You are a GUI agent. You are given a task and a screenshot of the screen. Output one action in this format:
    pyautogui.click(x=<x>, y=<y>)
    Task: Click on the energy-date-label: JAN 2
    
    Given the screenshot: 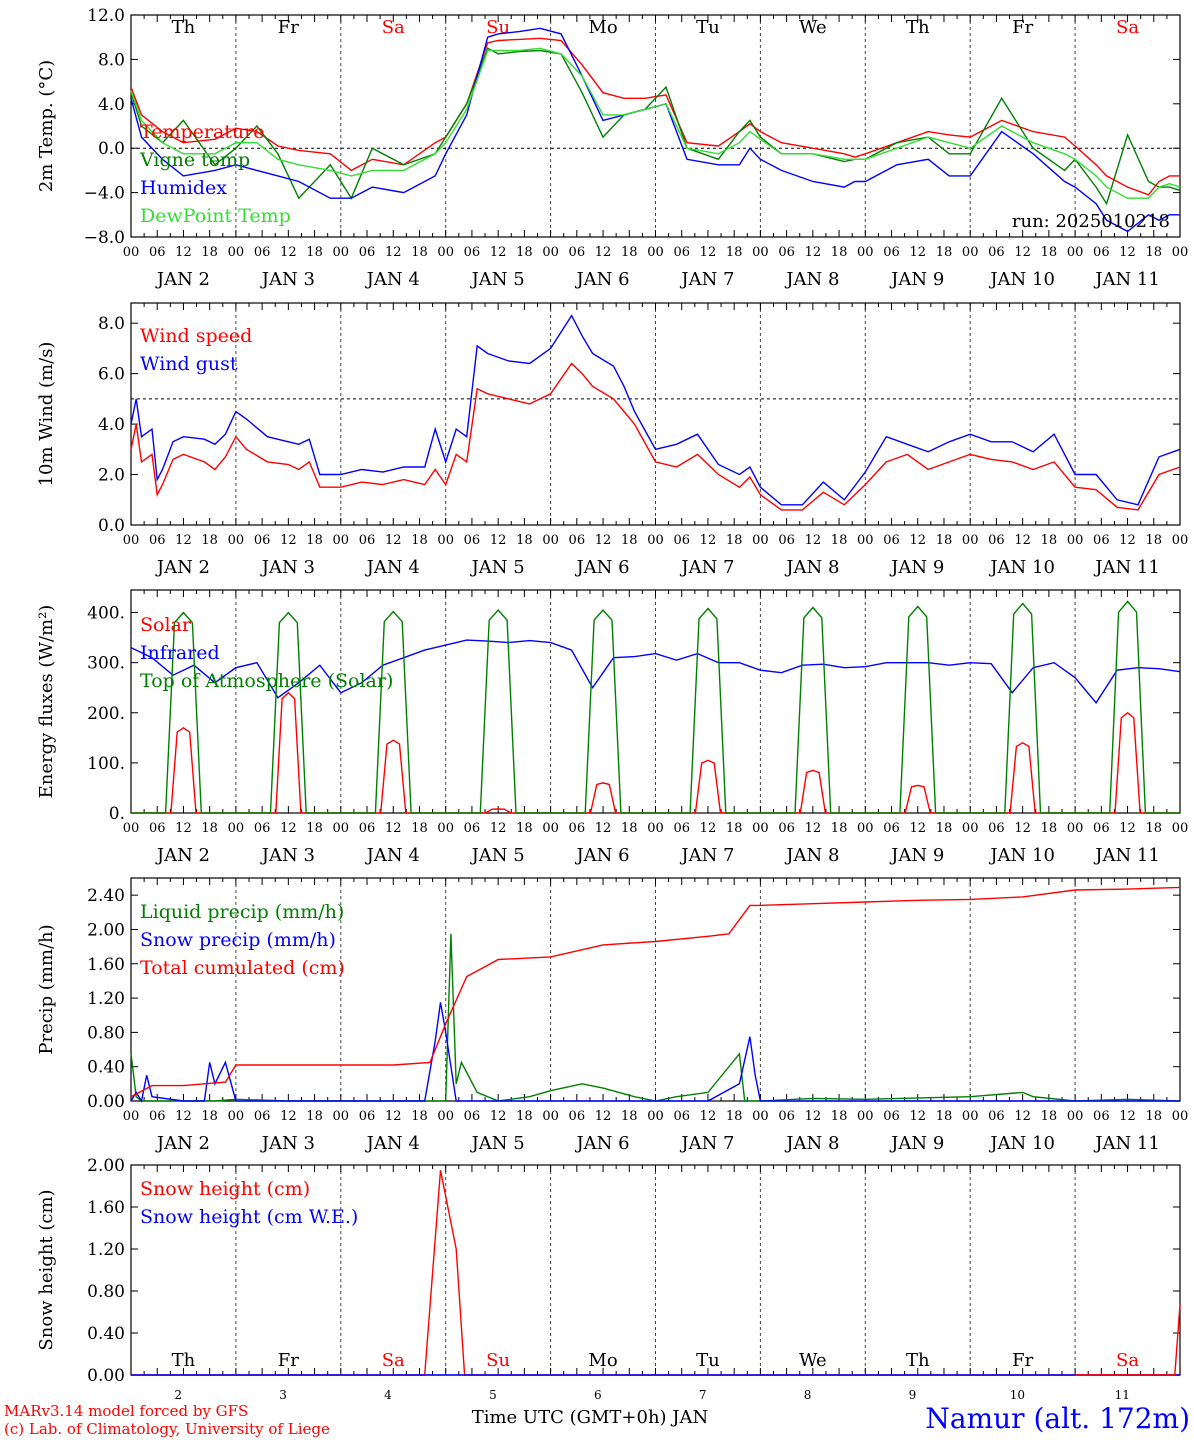 What is the action you would take?
    pyautogui.click(x=182, y=855)
    